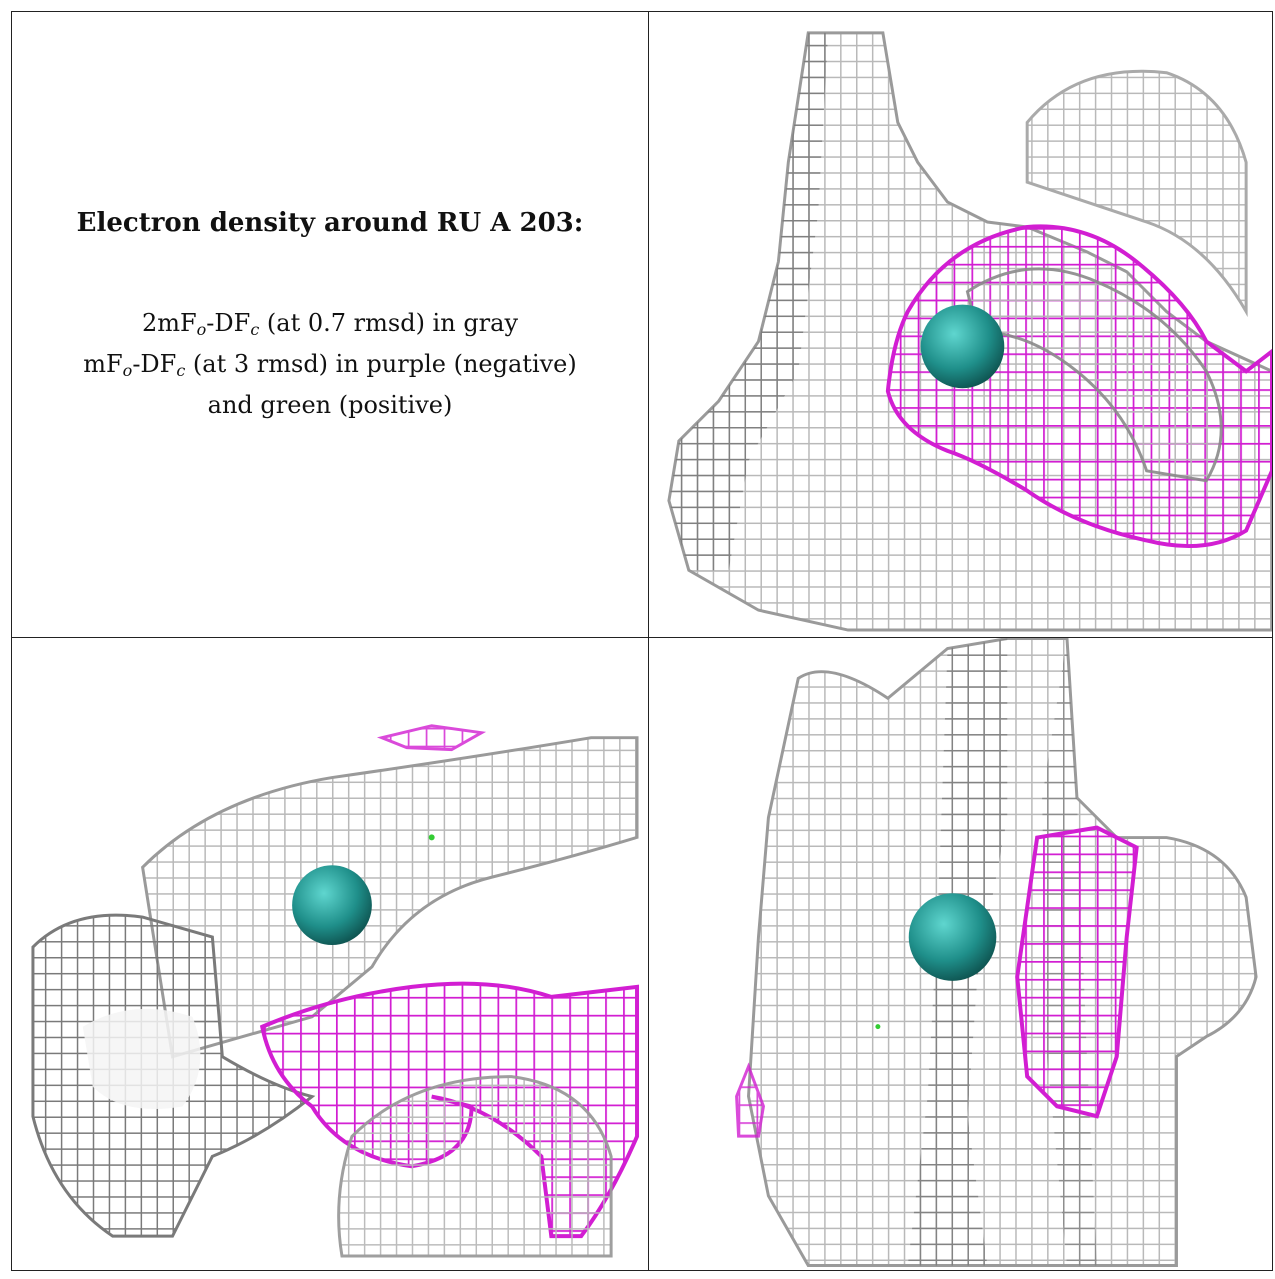 This screenshot has width=1275, height=1279. What do you see at coordinates (330, 223) in the screenshot?
I see `figure-title: Electron density around RU A 203:` at bounding box center [330, 223].